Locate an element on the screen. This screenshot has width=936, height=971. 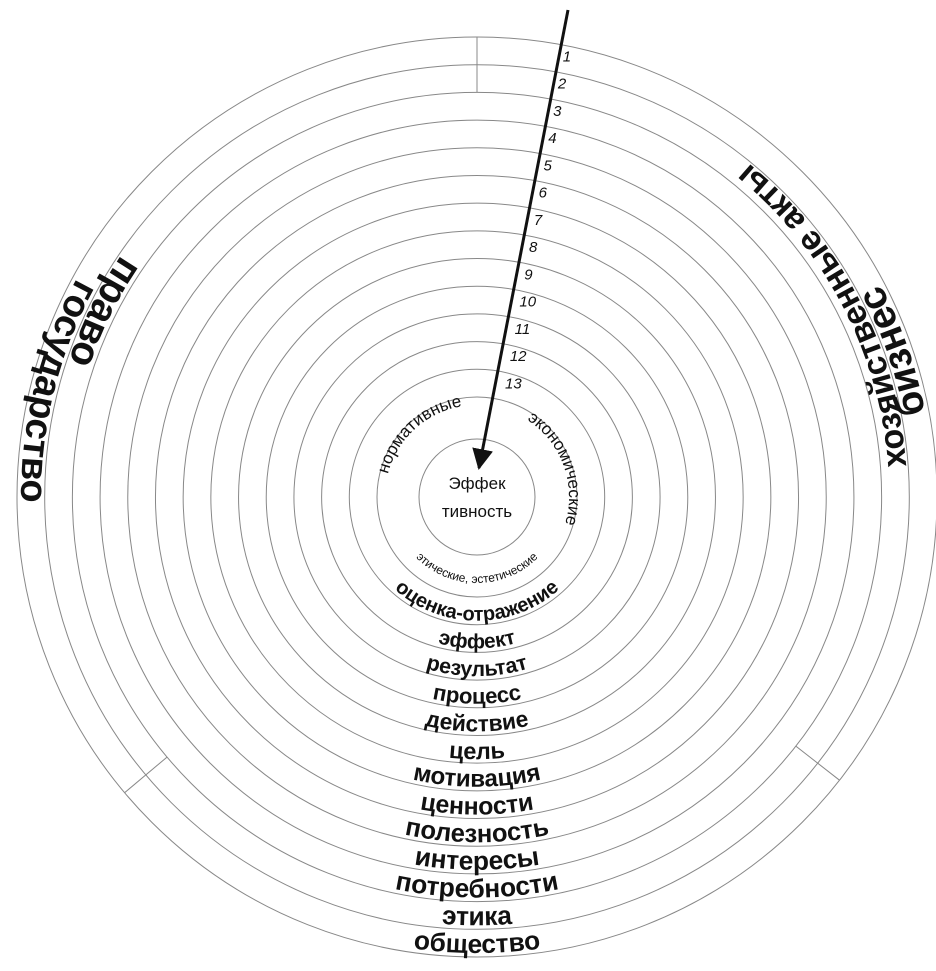
ring-number: 2 is located at coordinates (562, 84).